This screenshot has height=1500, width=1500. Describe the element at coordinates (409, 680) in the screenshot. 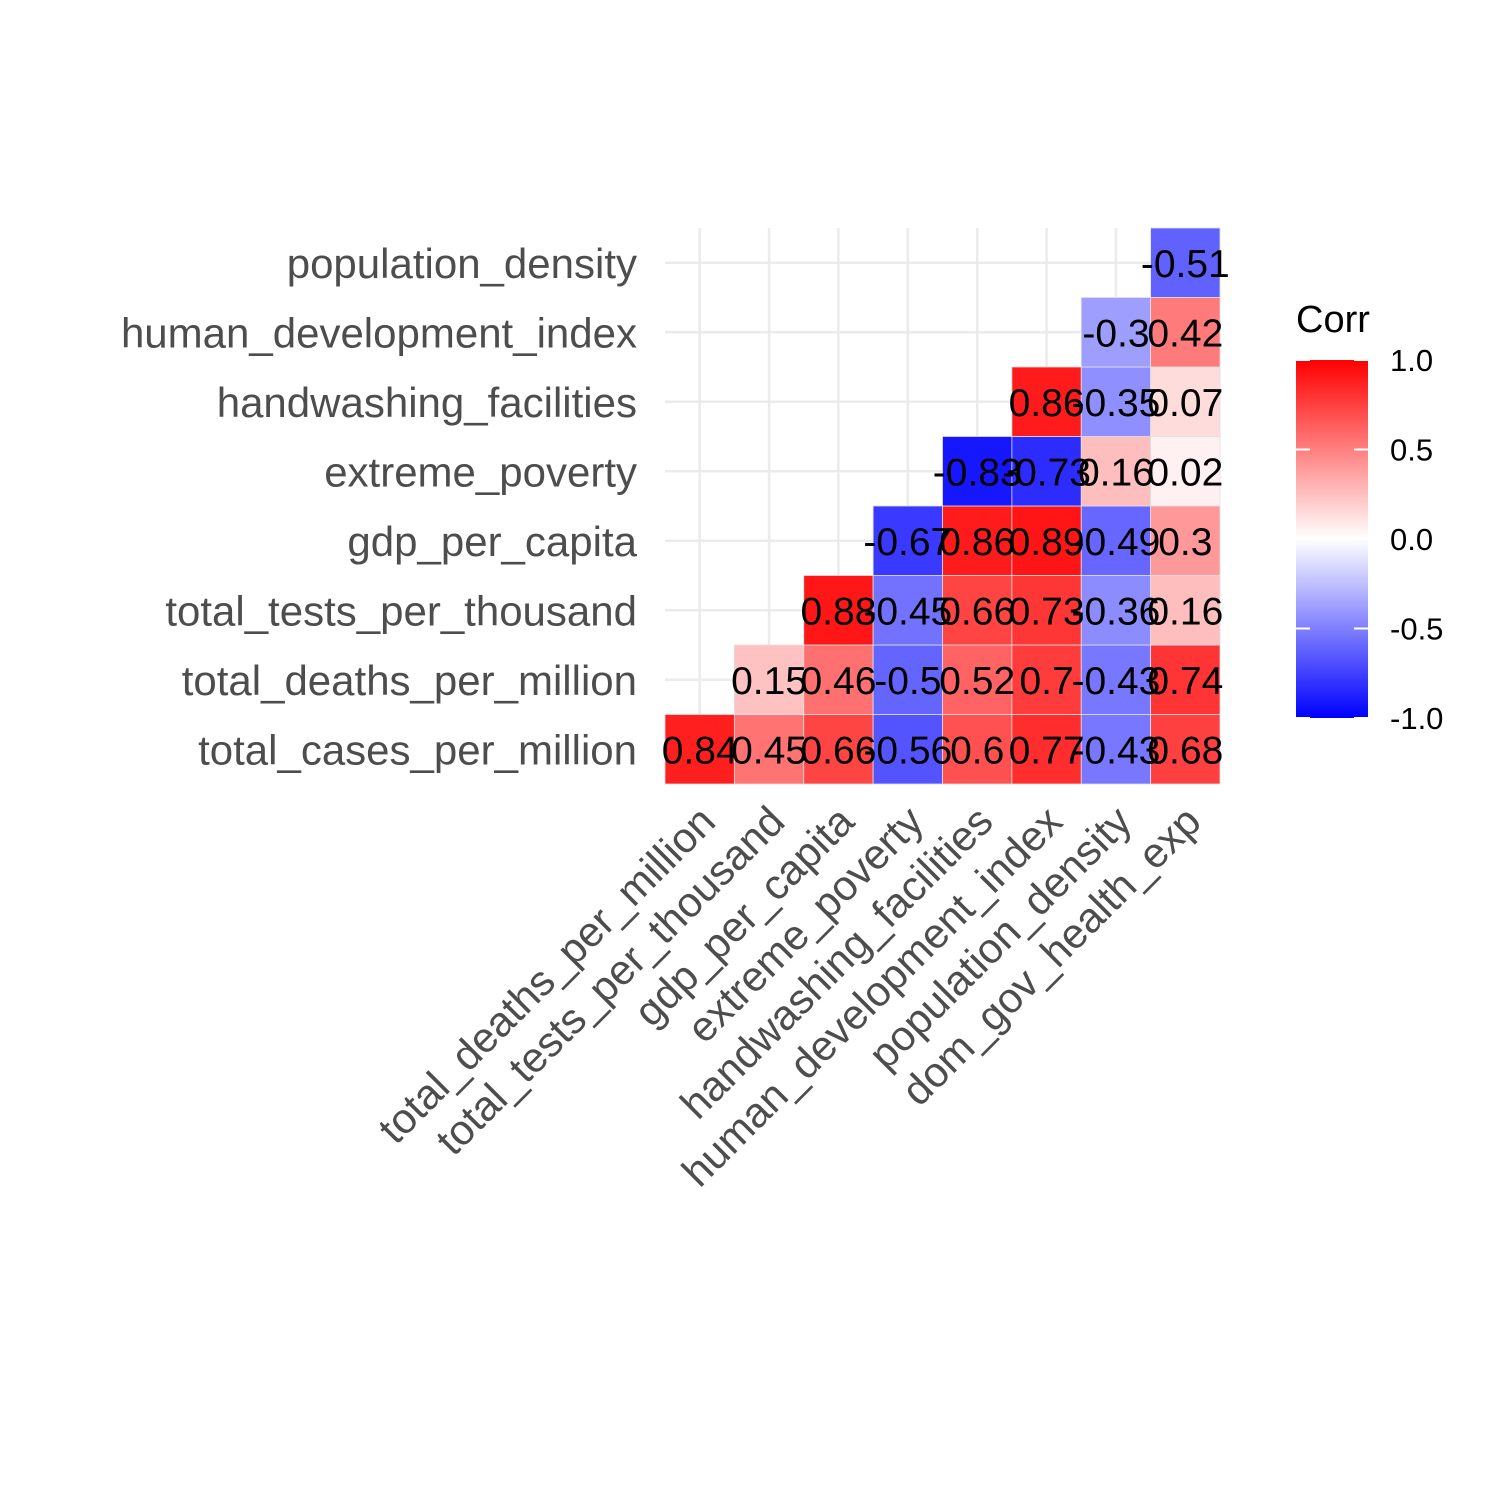

I see `y-tick-label-total-deaths-per-million: total_deaths_per_million` at that location.